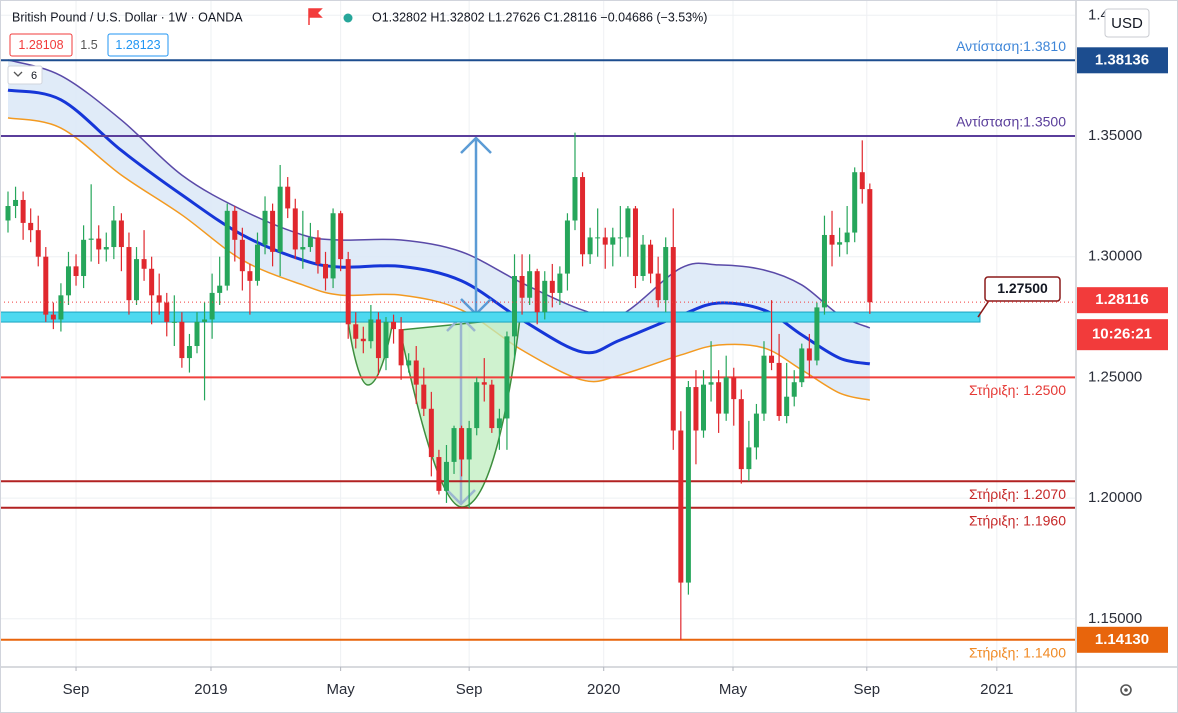  What do you see at coordinates (1017, 494) in the screenshot?
I see `level-label: Στήριξη: 1.2070` at bounding box center [1017, 494].